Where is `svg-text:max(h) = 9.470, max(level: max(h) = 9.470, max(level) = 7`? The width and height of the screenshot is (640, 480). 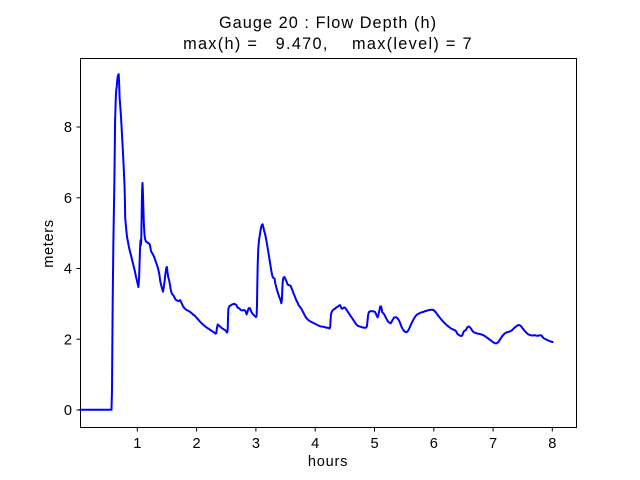
svg-text:max(h) = 9.470, max(level: max(h) = 9.470, max(level) = 7 is located at coordinates (328, 44).